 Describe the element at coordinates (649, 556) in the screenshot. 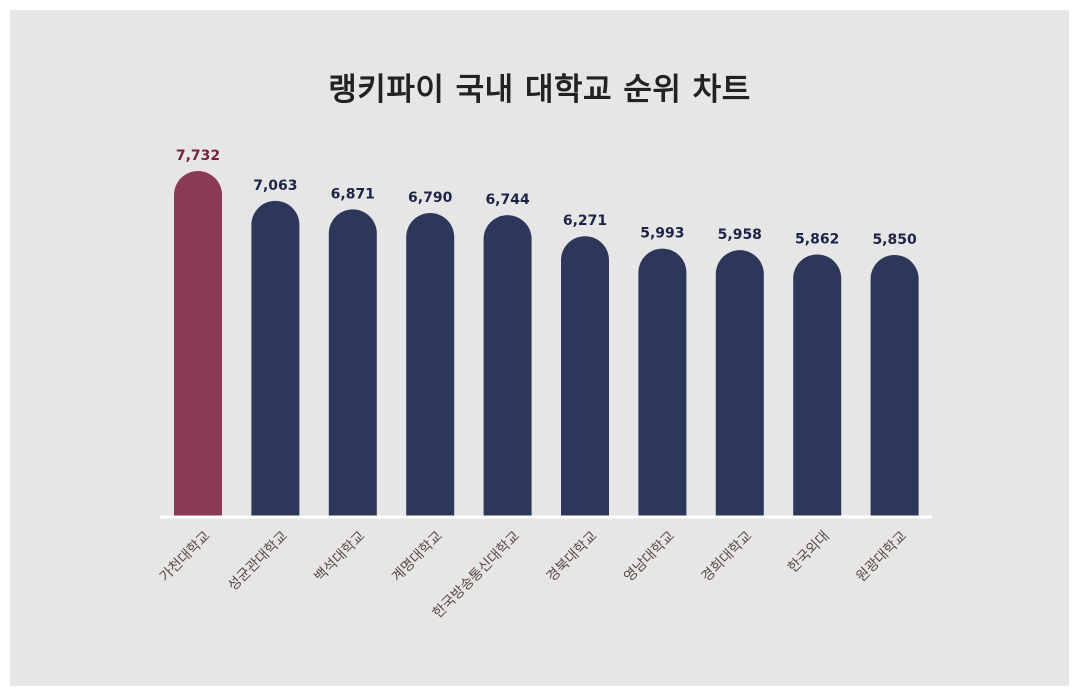

I see `category-label-7: 영남대학교` at that location.